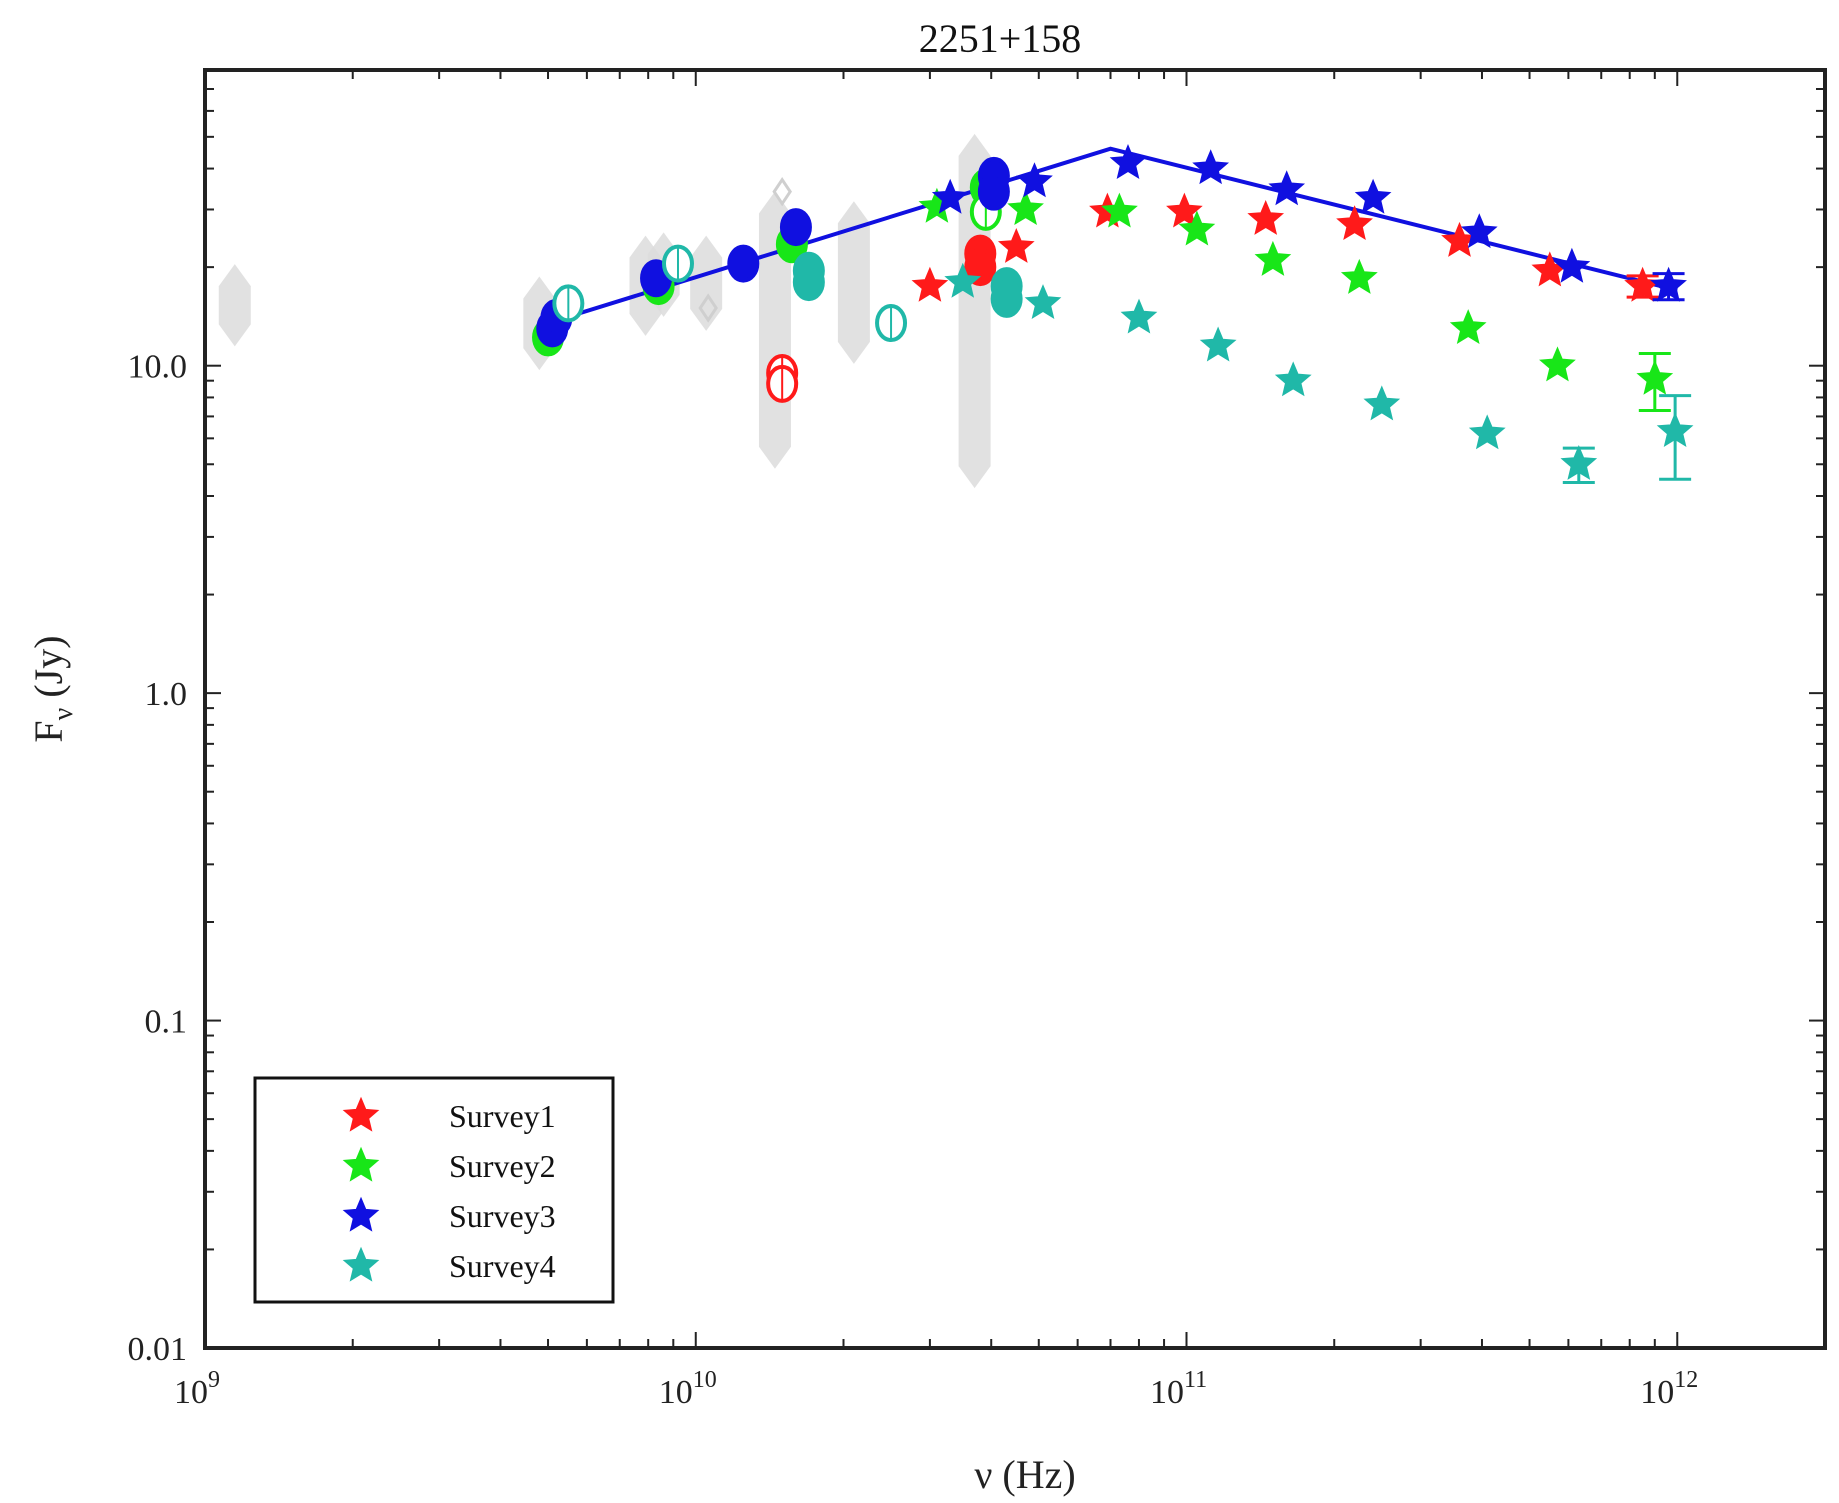  I want to click on y-axis-title-rest: (Jy), so click(48, 671).